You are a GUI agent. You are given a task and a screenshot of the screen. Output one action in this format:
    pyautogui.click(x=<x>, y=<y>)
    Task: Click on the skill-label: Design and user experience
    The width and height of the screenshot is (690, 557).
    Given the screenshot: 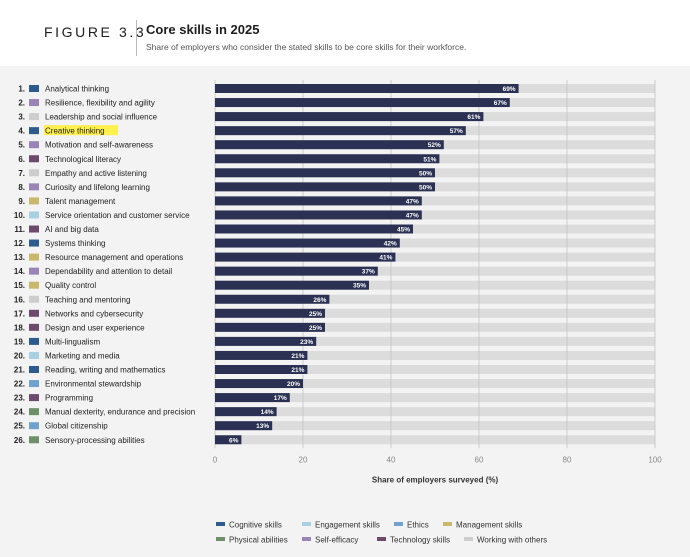 What is the action you would take?
    pyautogui.click(x=95, y=327)
    